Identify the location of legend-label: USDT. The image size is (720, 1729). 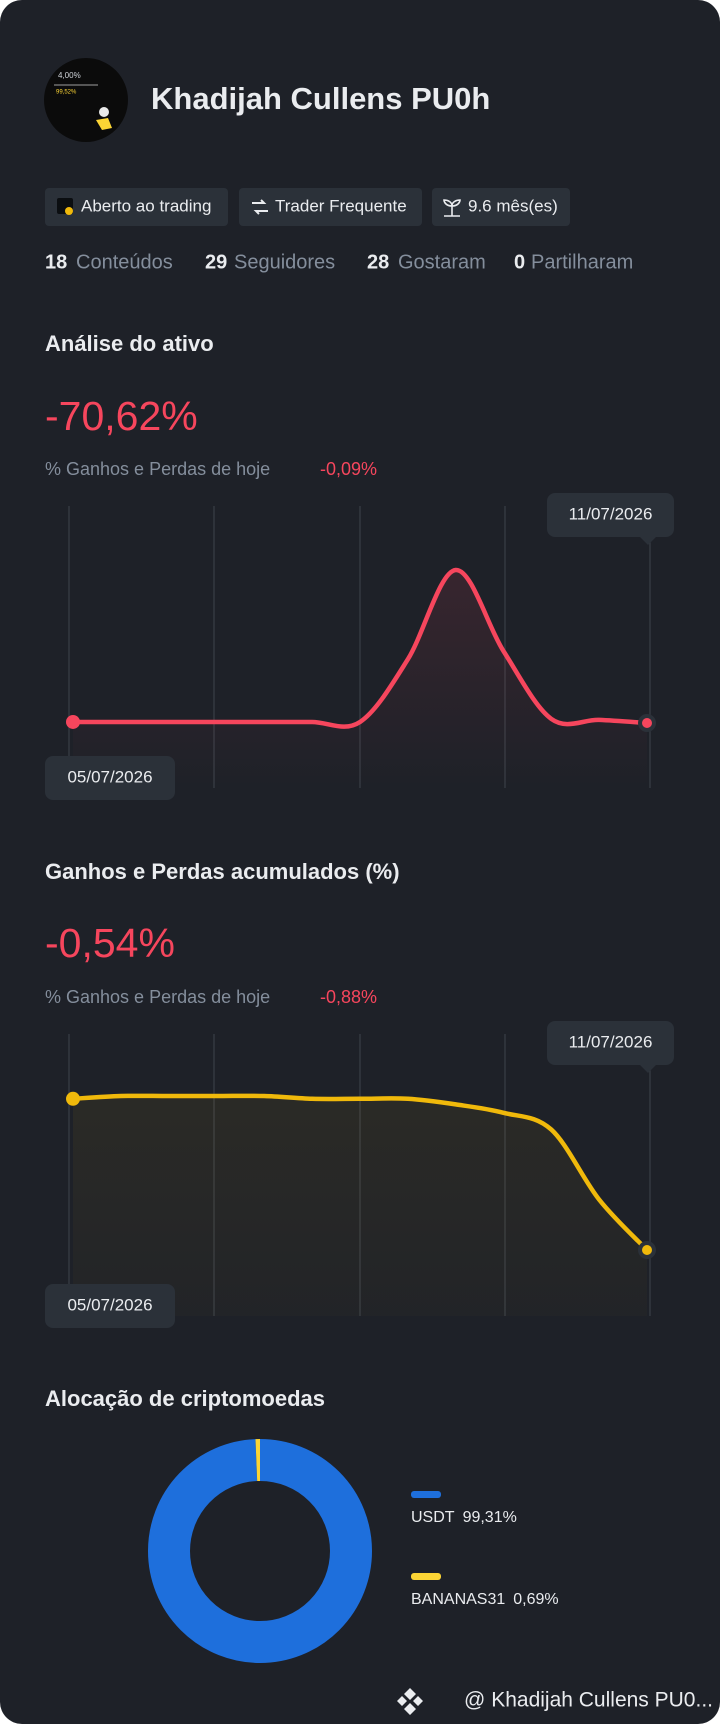
(433, 1517).